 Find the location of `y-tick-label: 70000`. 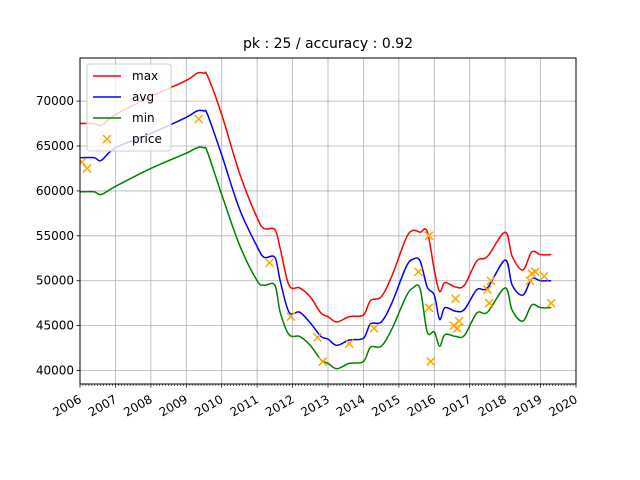

y-tick-label: 70000 is located at coordinates (55, 101).